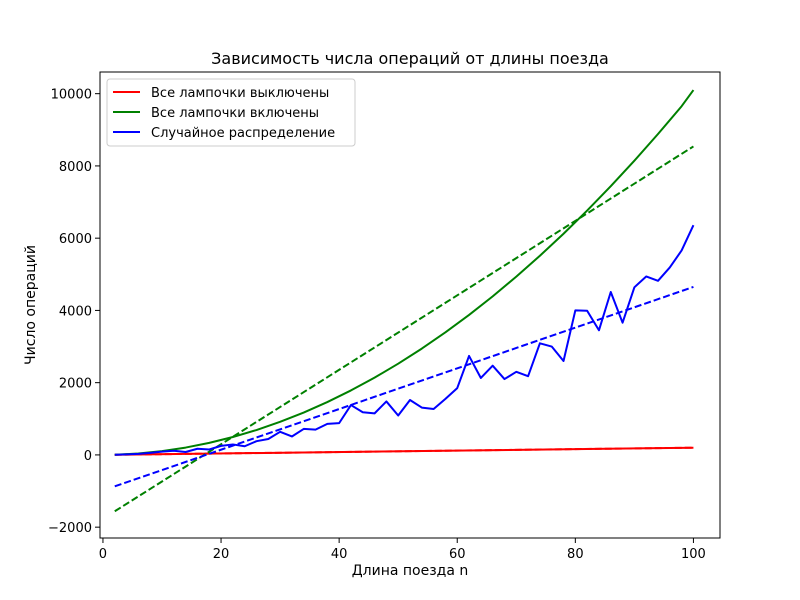 The width and height of the screenshot is (800, 600). Describe the element at coordinates (235, 113) in the screenshot. I see `legend-label: Все лампочки включены` at that location.